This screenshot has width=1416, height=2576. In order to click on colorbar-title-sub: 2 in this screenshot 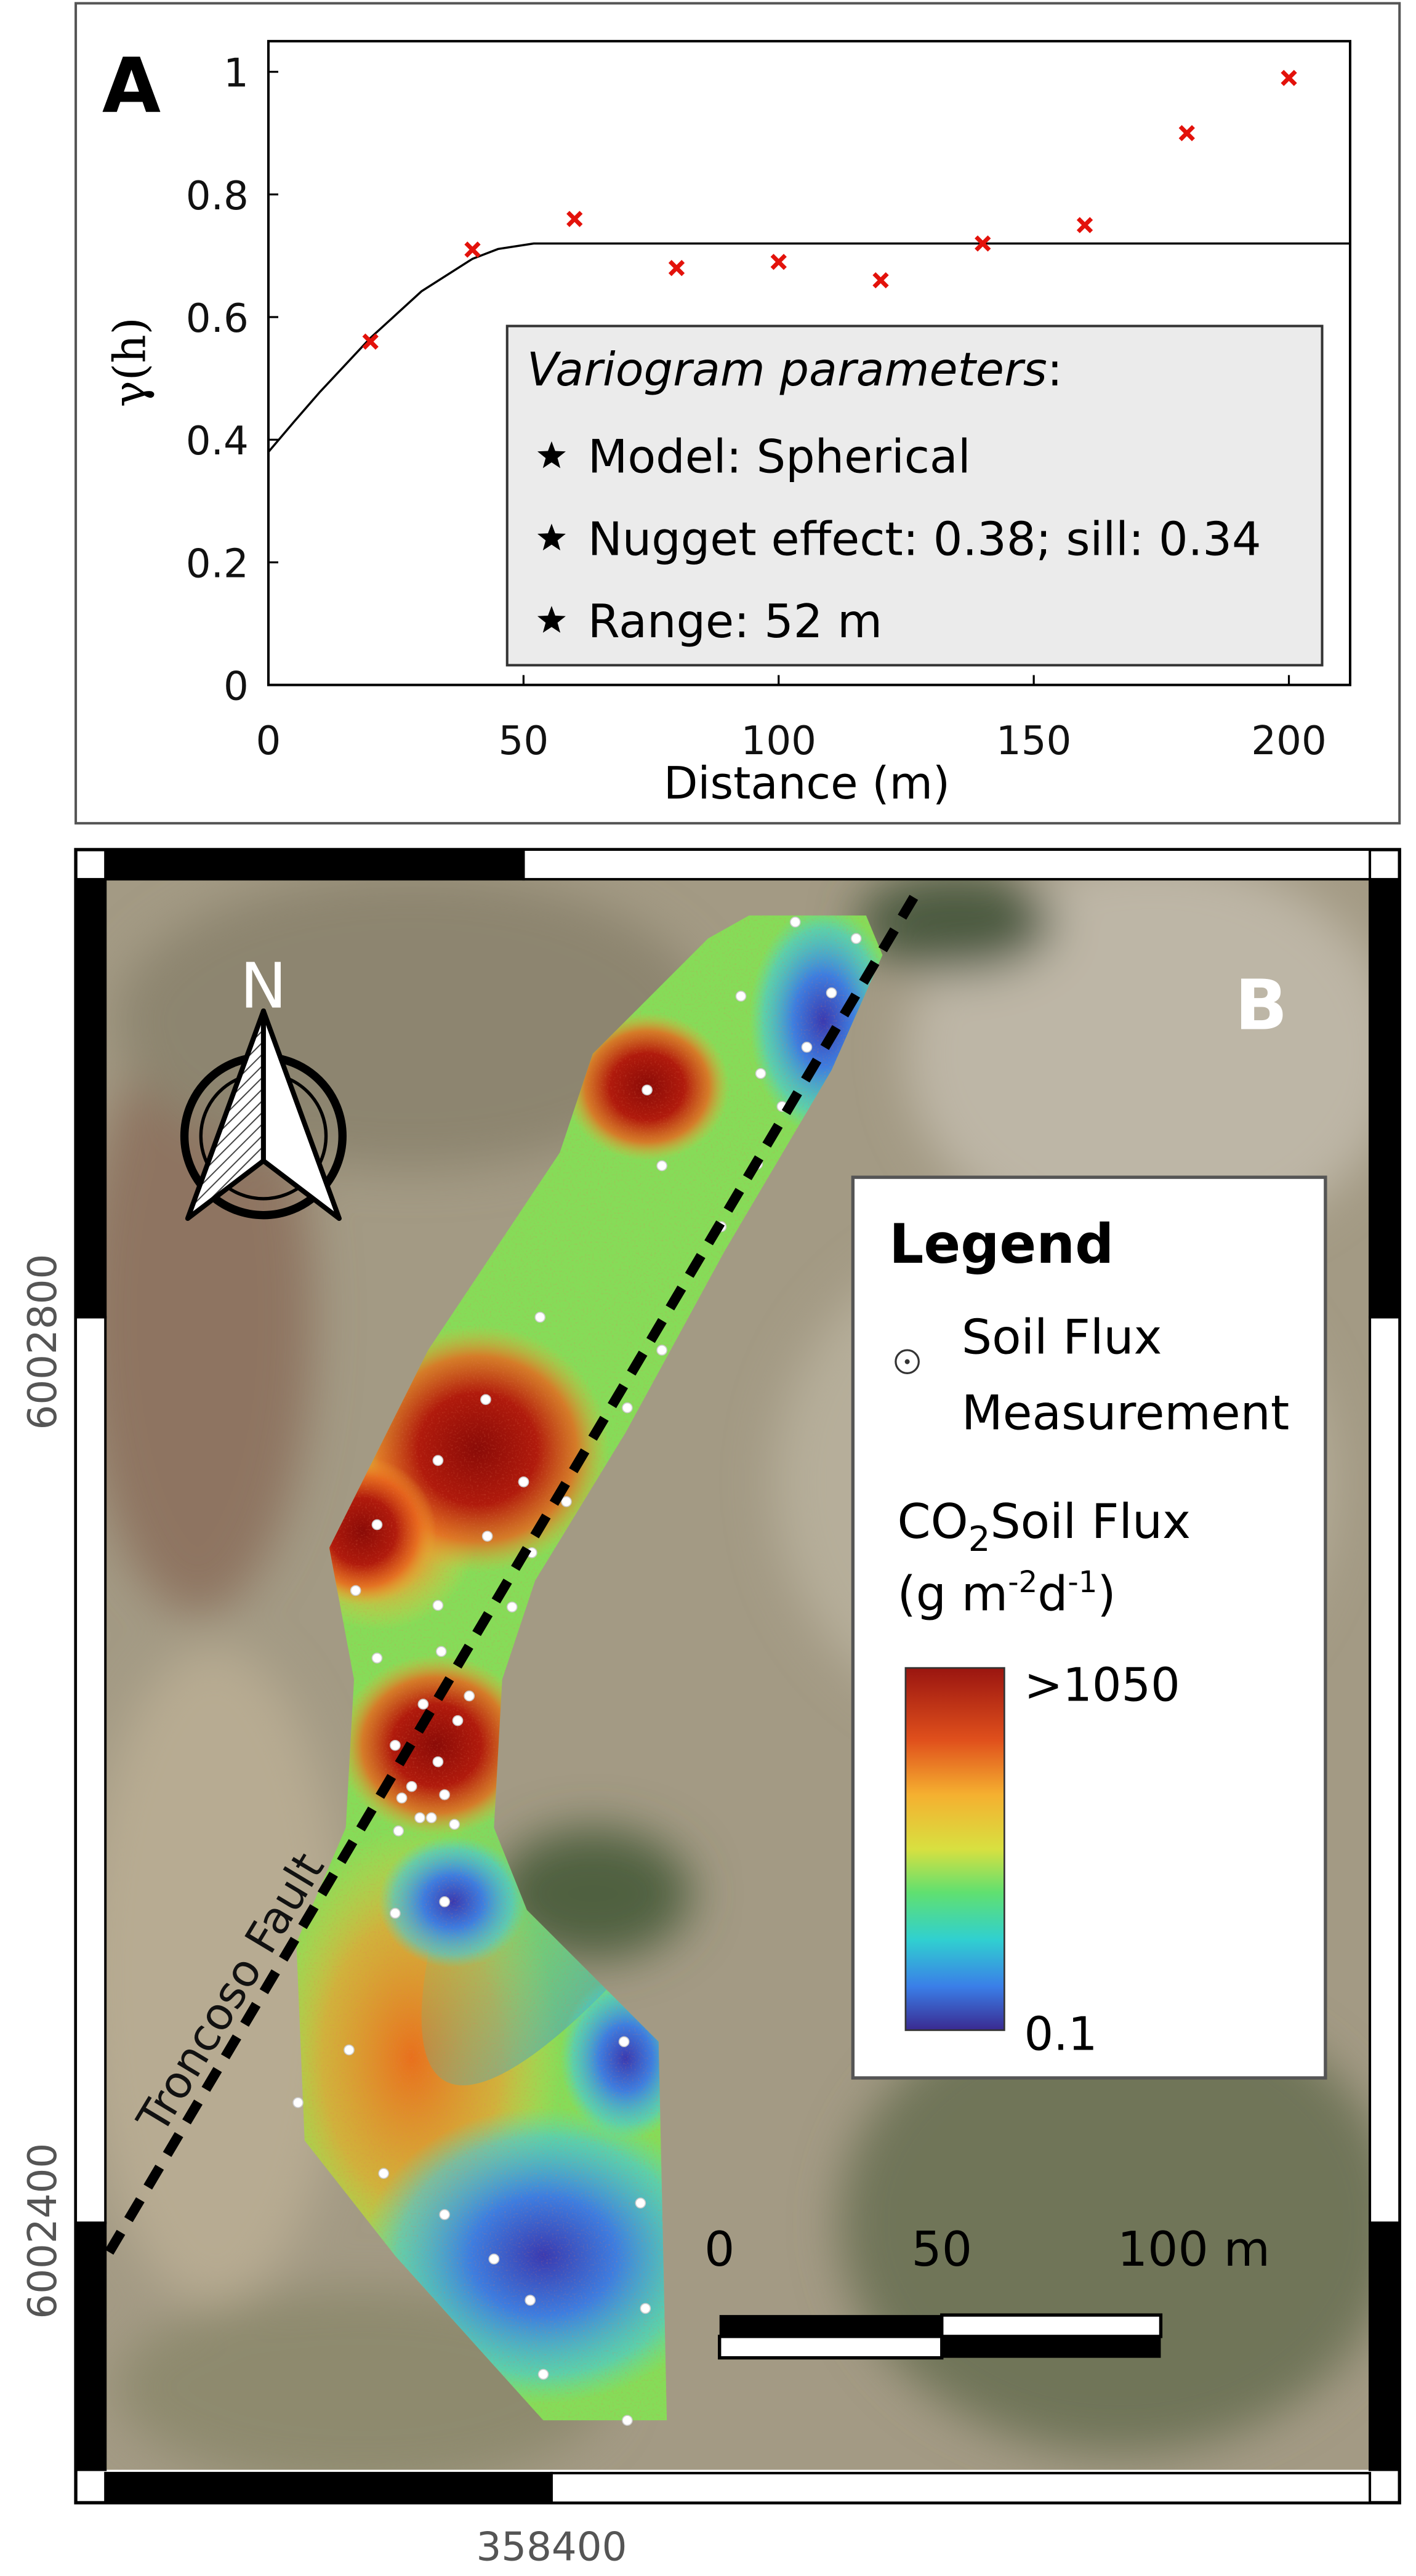, I will do `click(980, 1539)`.